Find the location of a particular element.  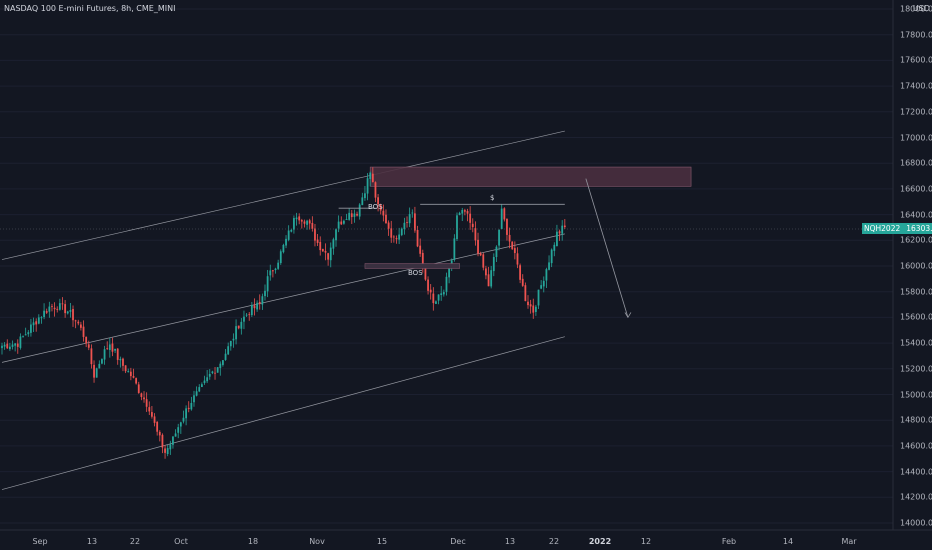

price-tick-label: 16400.00 is located at coordinates (916, 215).